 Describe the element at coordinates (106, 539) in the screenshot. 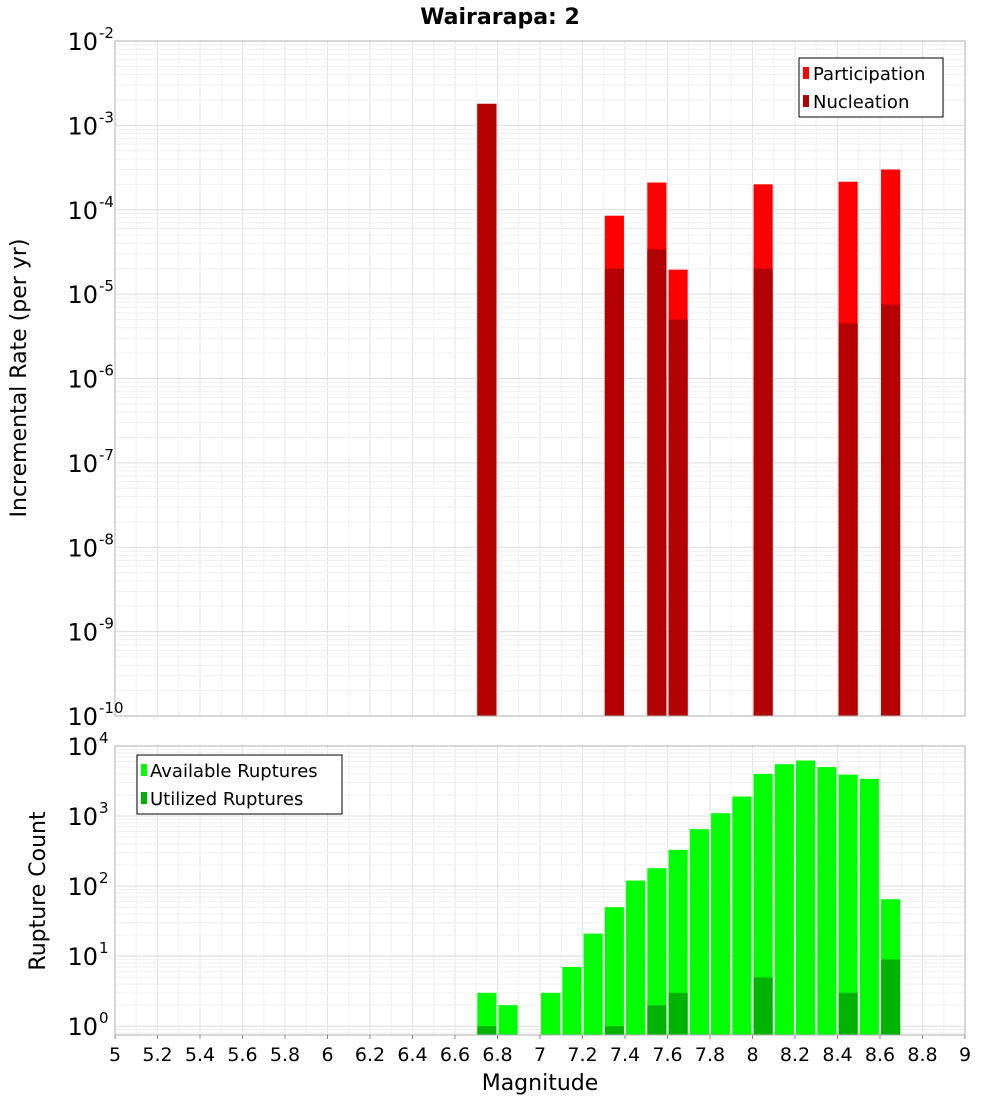

I see `y-tick-exponent: -8` at that location.